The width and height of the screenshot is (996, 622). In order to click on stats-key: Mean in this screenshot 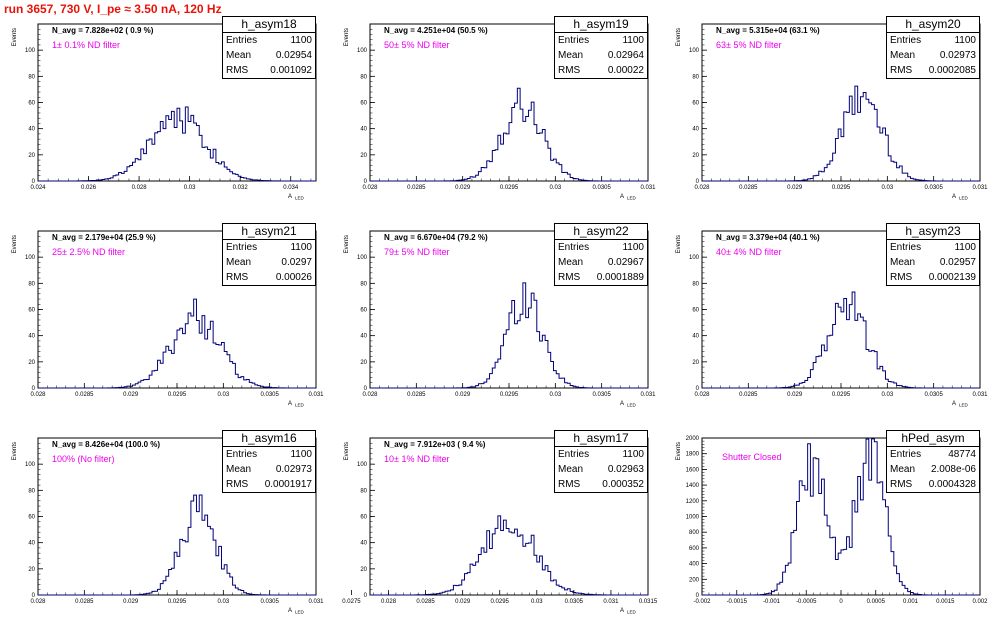, I will do `click(239, 469)`.